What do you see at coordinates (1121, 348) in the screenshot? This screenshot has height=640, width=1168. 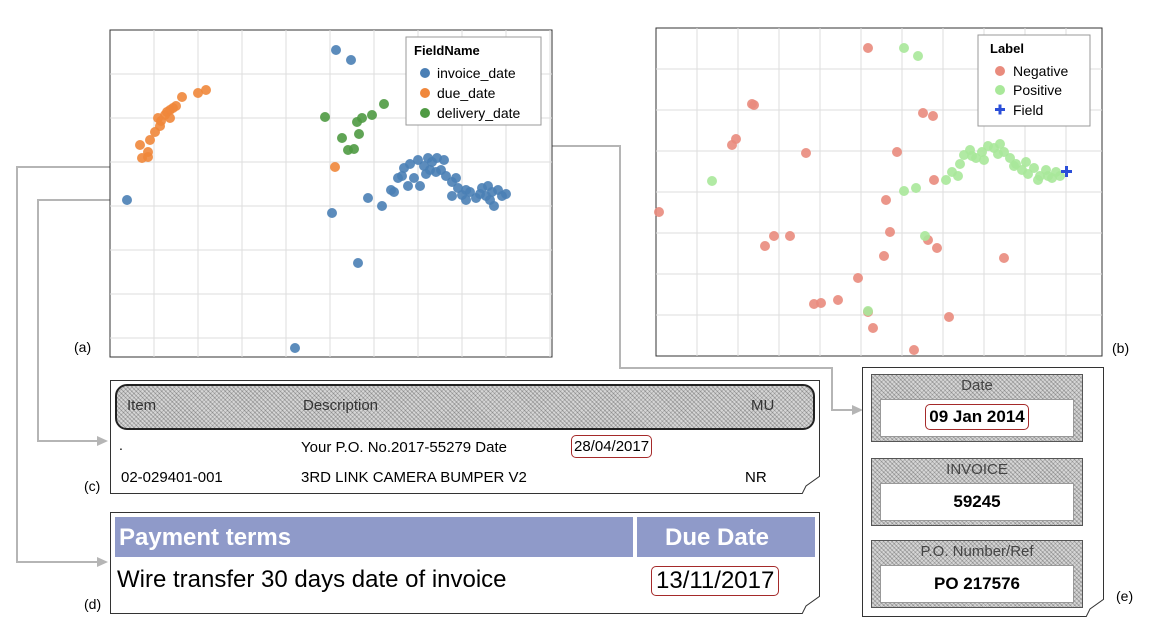 I see `panel-label-b: (b)` at bounding box center [1121, 348].